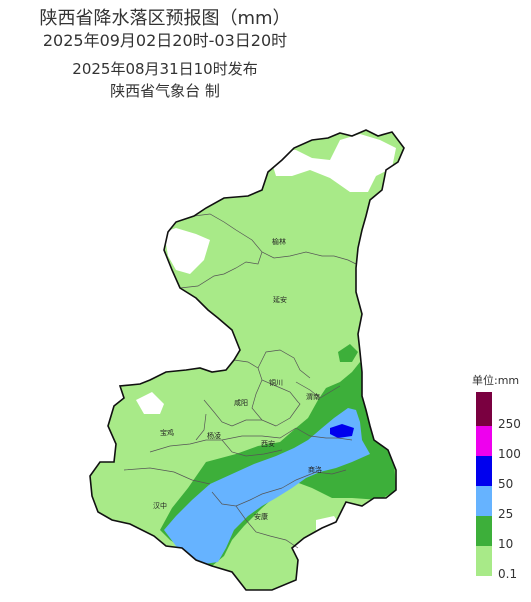  I want to click on city-label-yanan: 延安, so click(280, 299).